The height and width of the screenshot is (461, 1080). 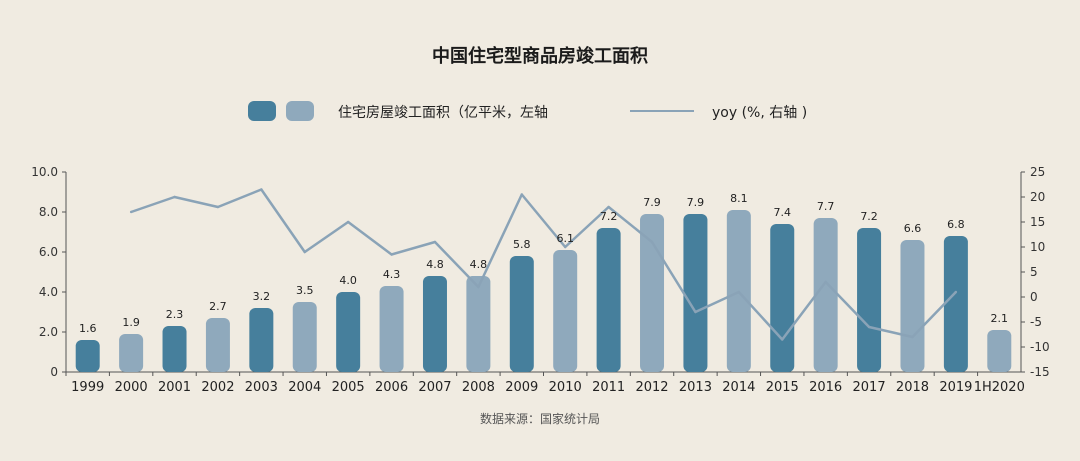 What do you see at coordinates (54, 372) in the screenshot?
I see `y-left-tick-label: 0` at bounding box center [54, 372].